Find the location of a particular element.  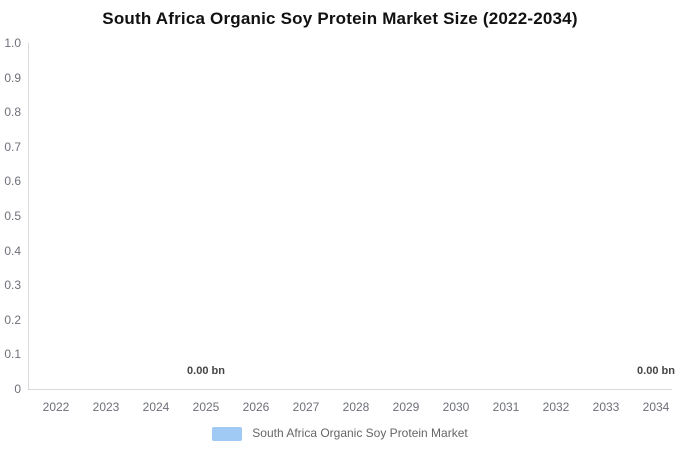

y-tick-label: 0.5 is located at coordinates (12, 216).